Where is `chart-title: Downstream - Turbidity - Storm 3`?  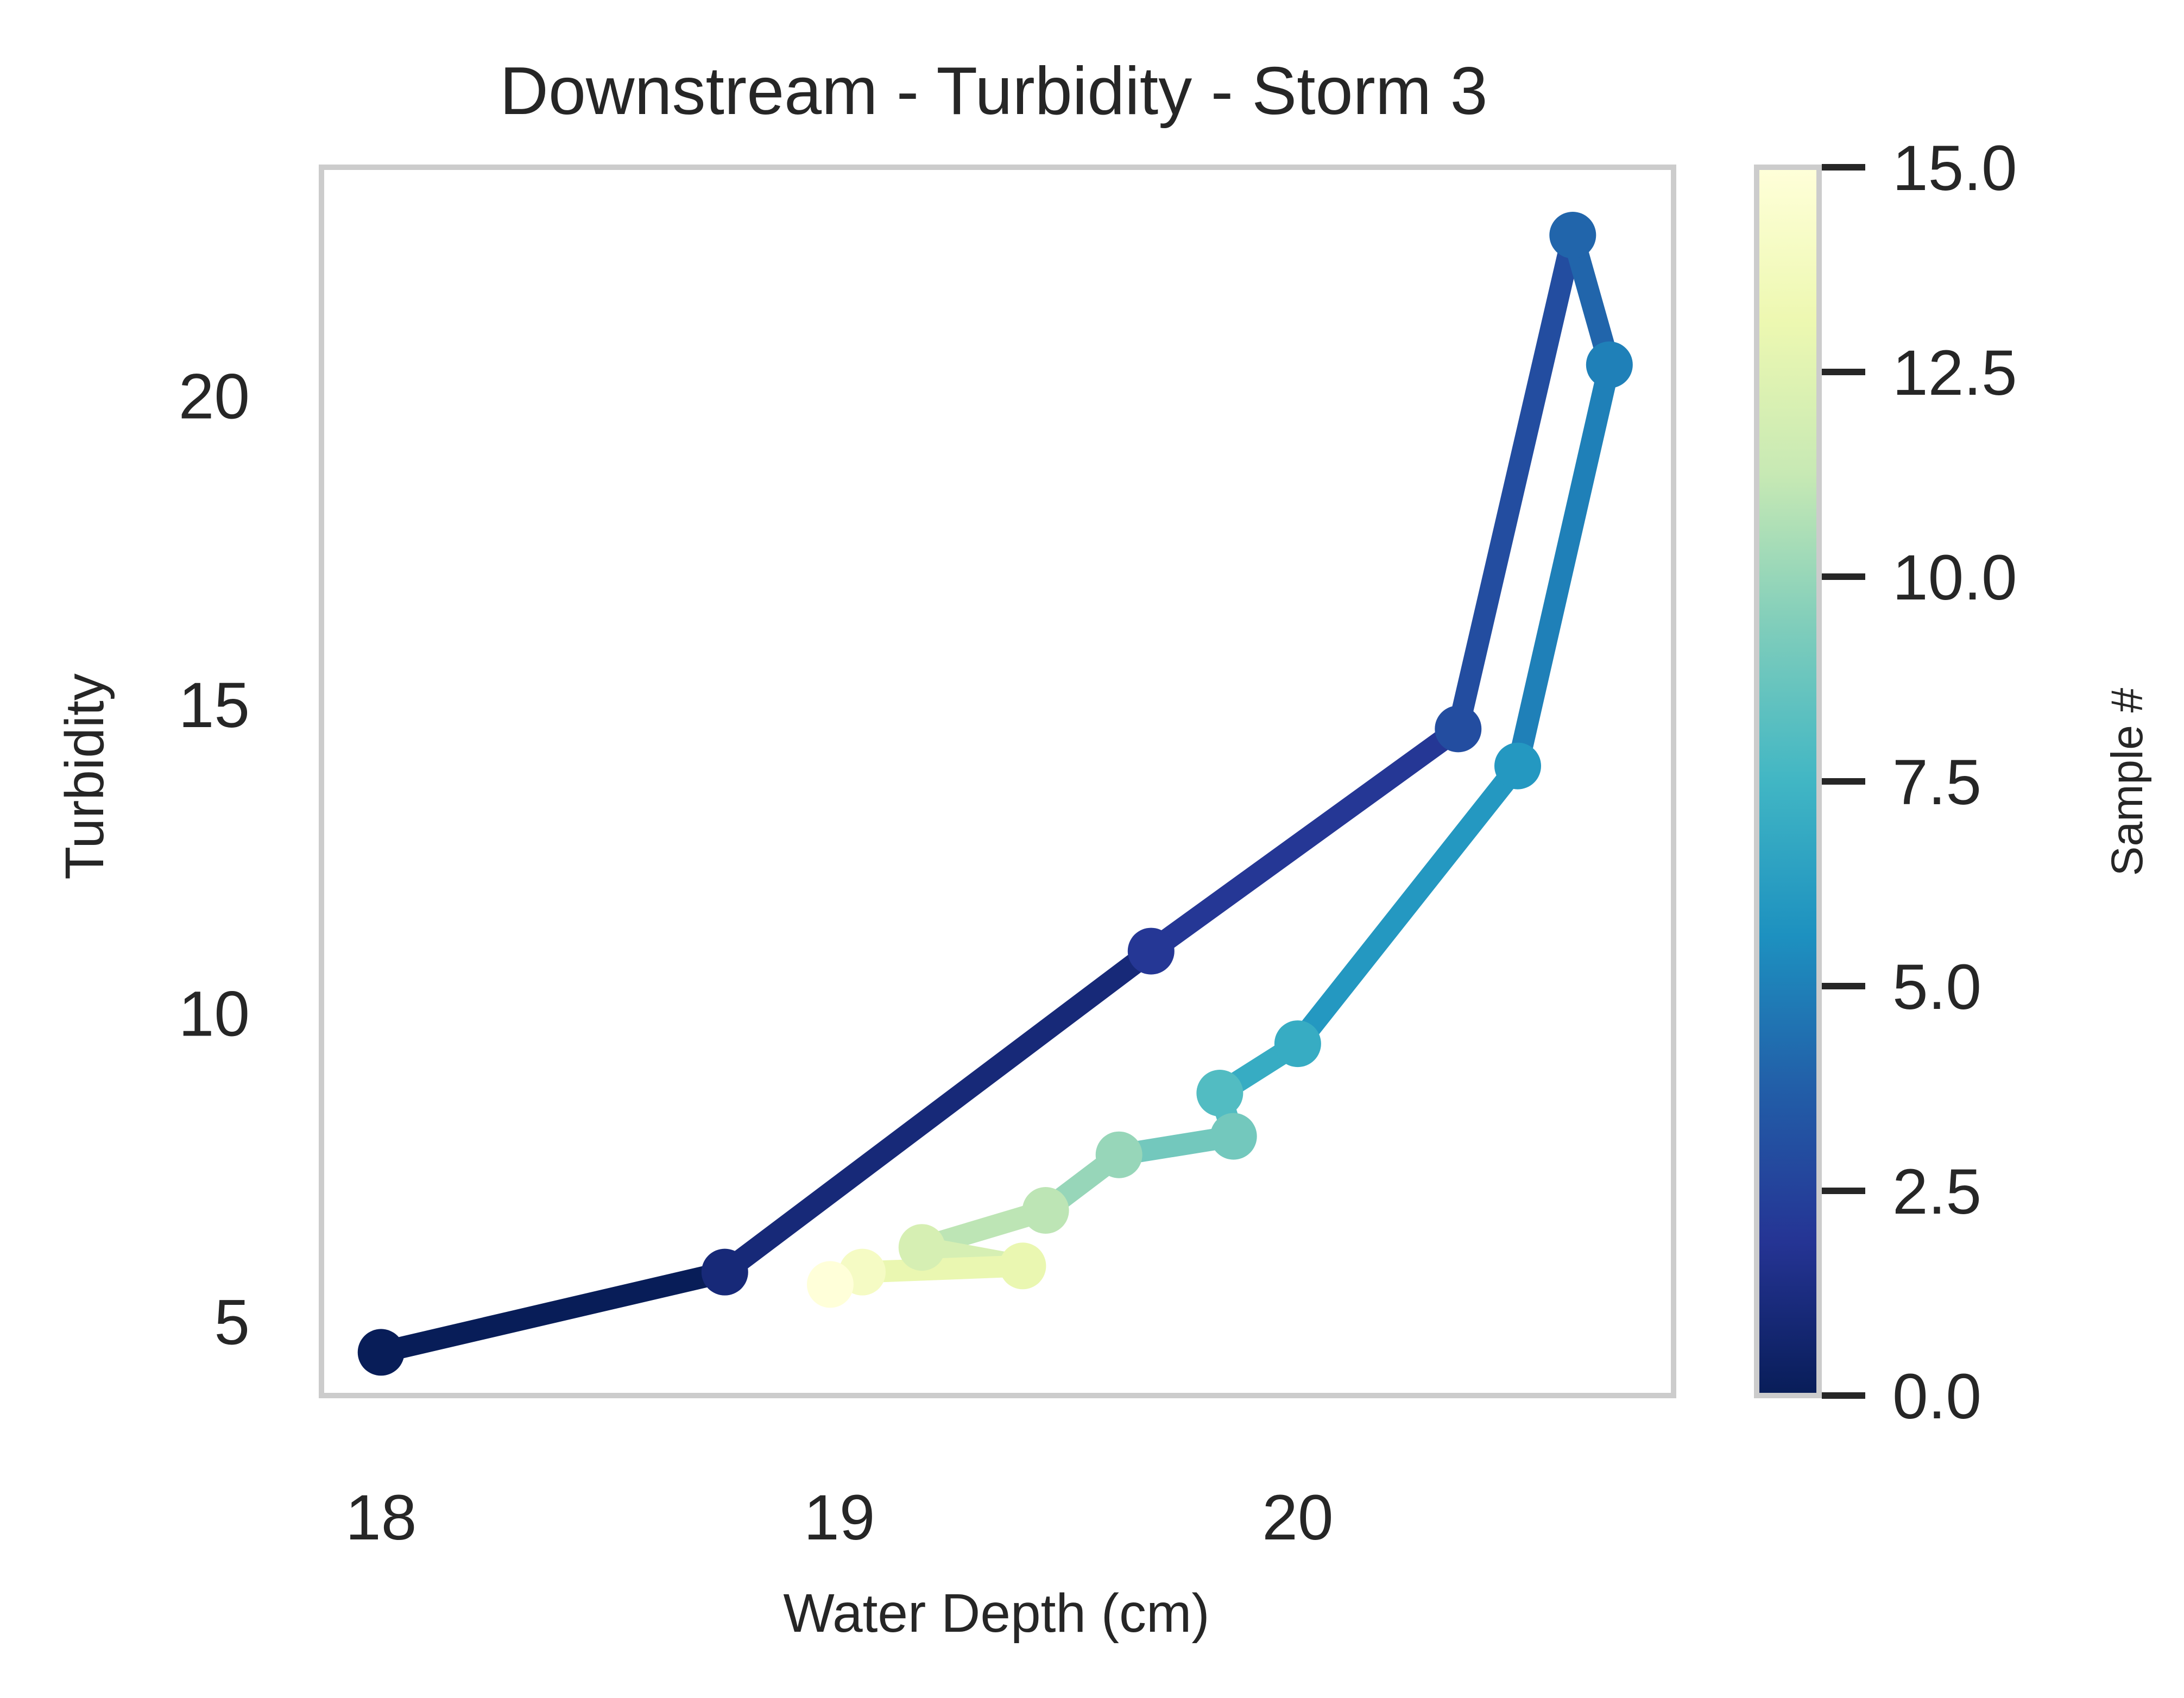
chart-title: Downstream - Turbidity - Storm 3 is located at coordinates (993, 92).